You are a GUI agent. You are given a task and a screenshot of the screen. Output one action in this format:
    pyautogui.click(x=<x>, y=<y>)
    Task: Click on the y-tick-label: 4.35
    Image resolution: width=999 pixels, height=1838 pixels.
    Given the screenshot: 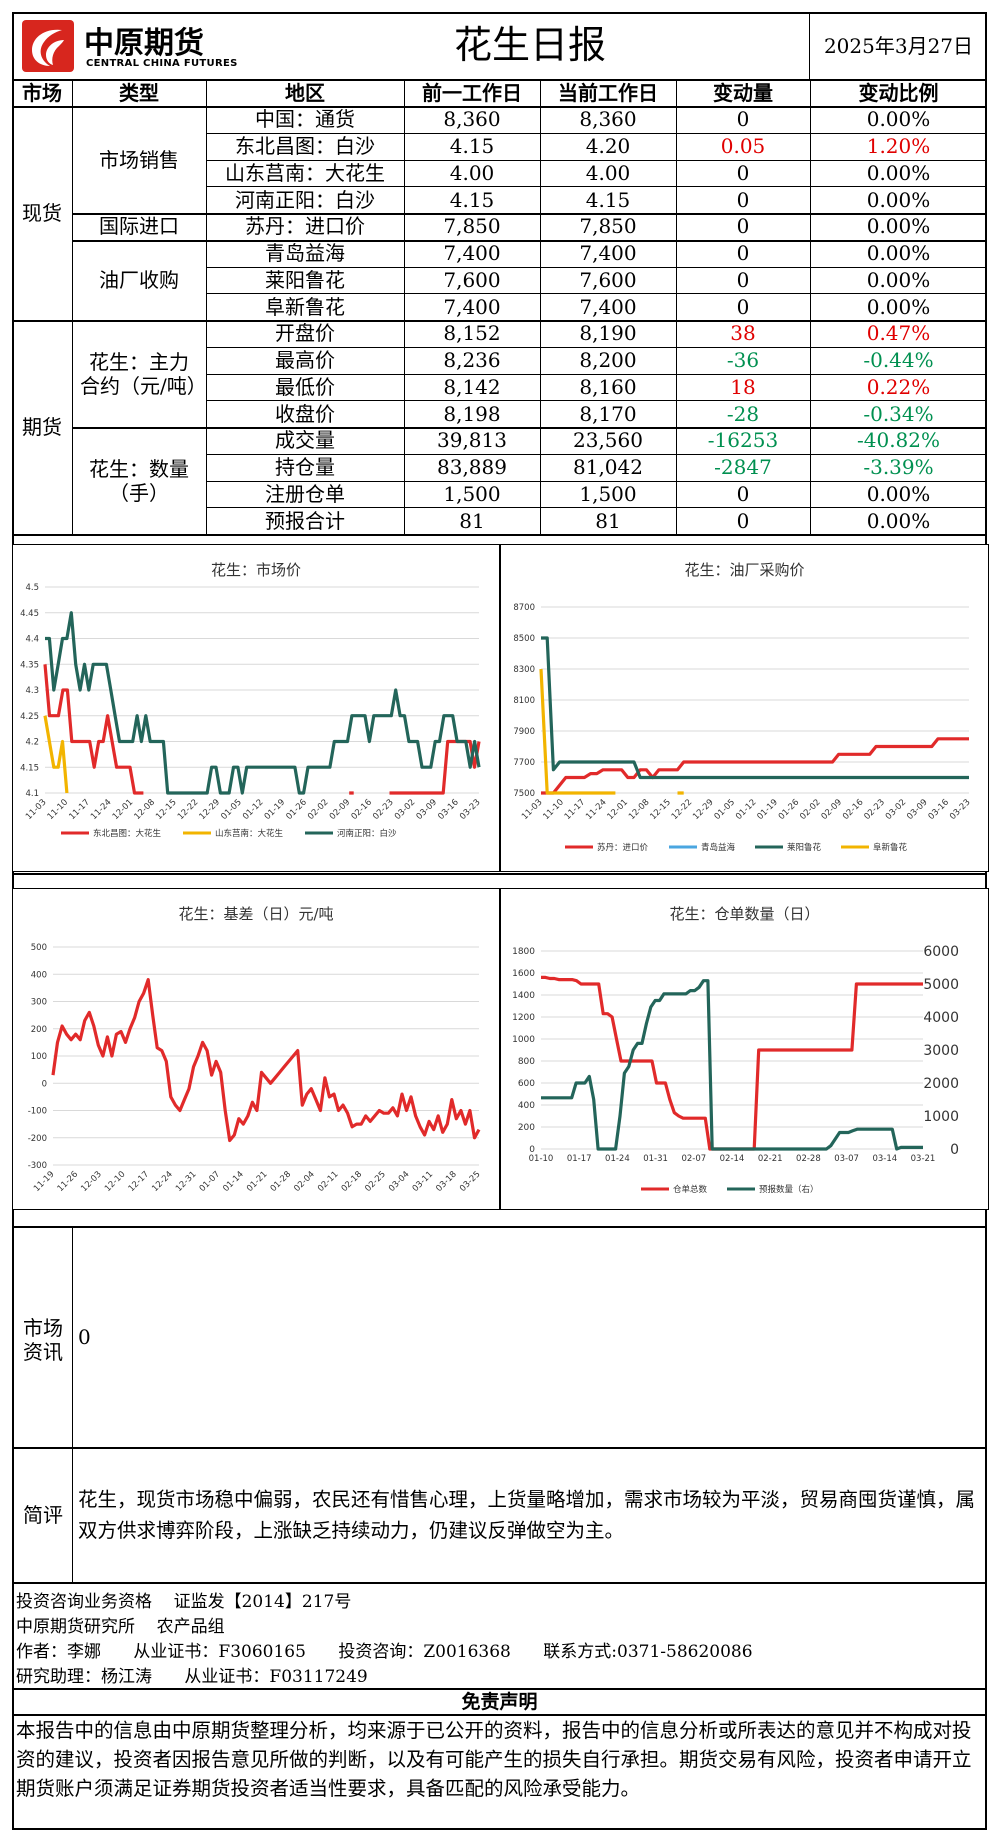 What is the action you would take?
    pyautogui.click(x=29, y=665)
    